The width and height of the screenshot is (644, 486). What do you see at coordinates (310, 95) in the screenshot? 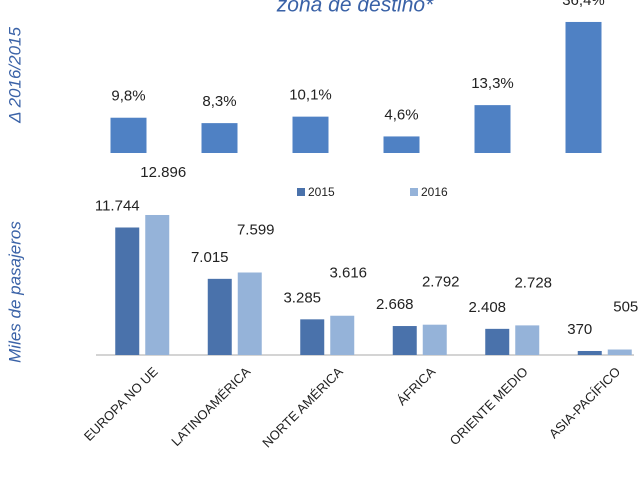
I see `data-label: 10,1%` at bounding box center [310, 95].